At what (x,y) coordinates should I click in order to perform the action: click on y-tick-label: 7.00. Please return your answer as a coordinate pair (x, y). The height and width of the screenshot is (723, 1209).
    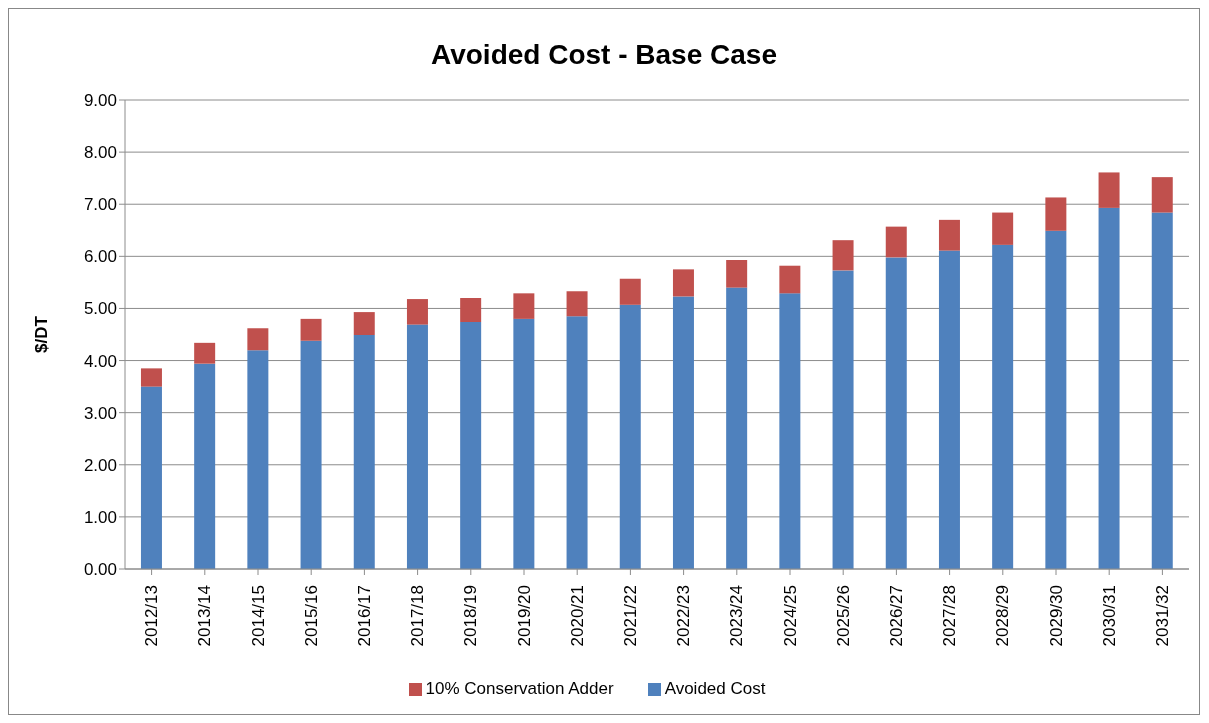
    Looking at the image, I should click on (100, 205).